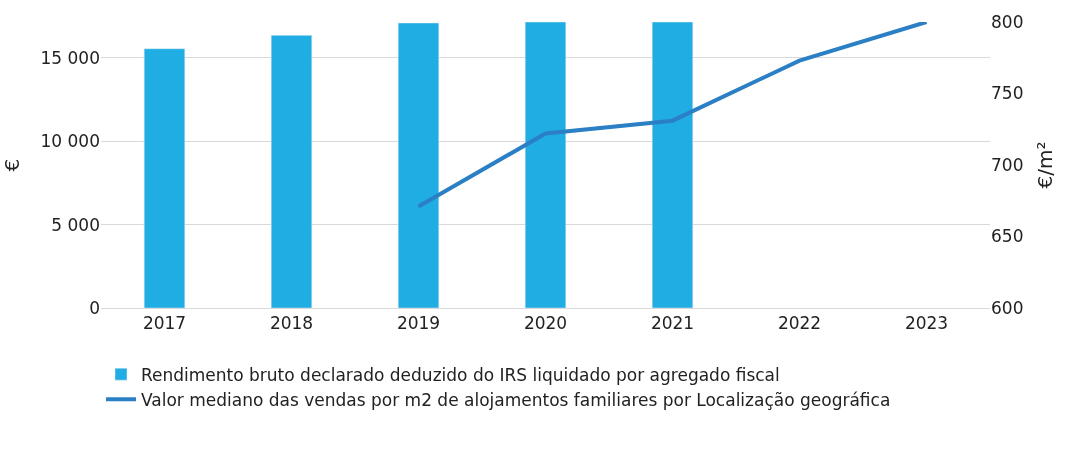  I want to click on y2-axis-title: €/m², so click(1044, 165).